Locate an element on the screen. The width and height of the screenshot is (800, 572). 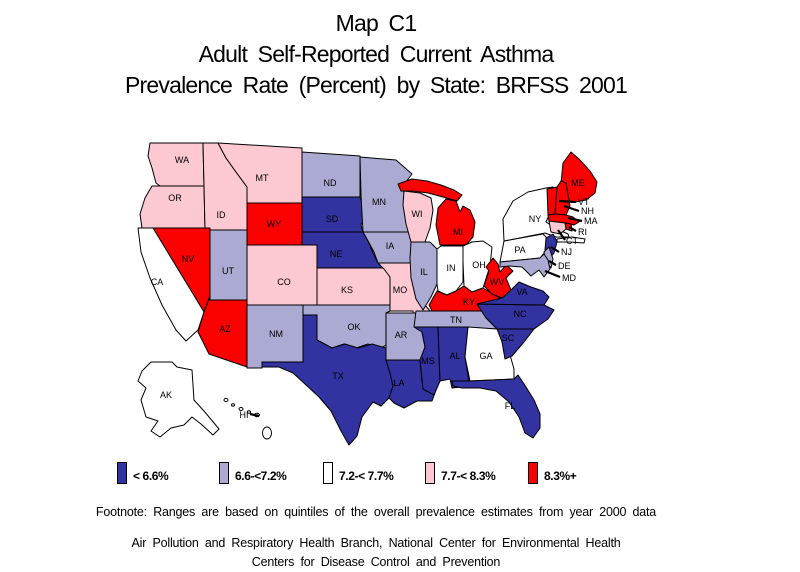
state-label-ND: ND is located at coordinates (330, 183).